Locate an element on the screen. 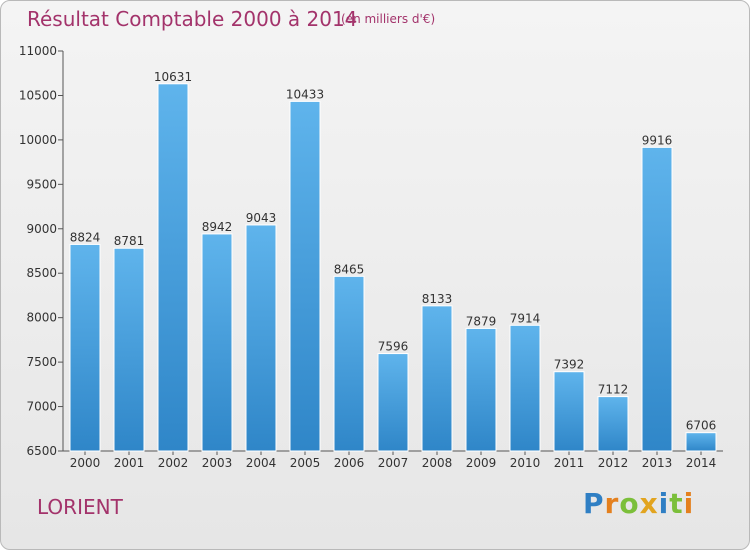 This screenshot has width=750, height=550. logo-letter: P is located at coordinates (594, 503).